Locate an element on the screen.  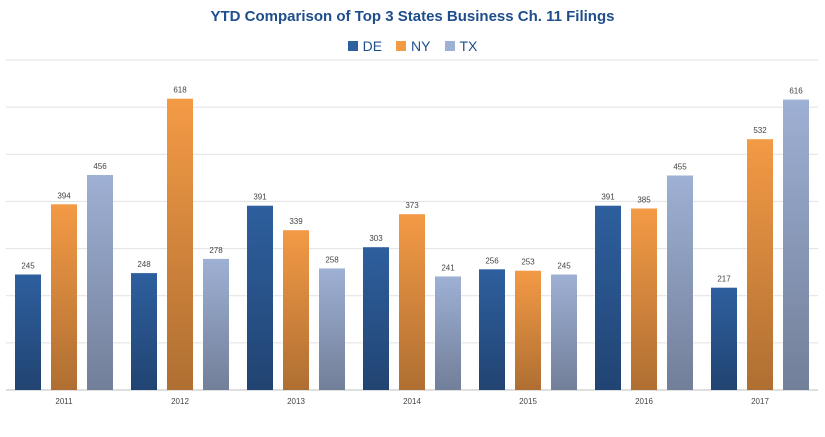
bar-tx-2011 is located at coordinates (100, 282).